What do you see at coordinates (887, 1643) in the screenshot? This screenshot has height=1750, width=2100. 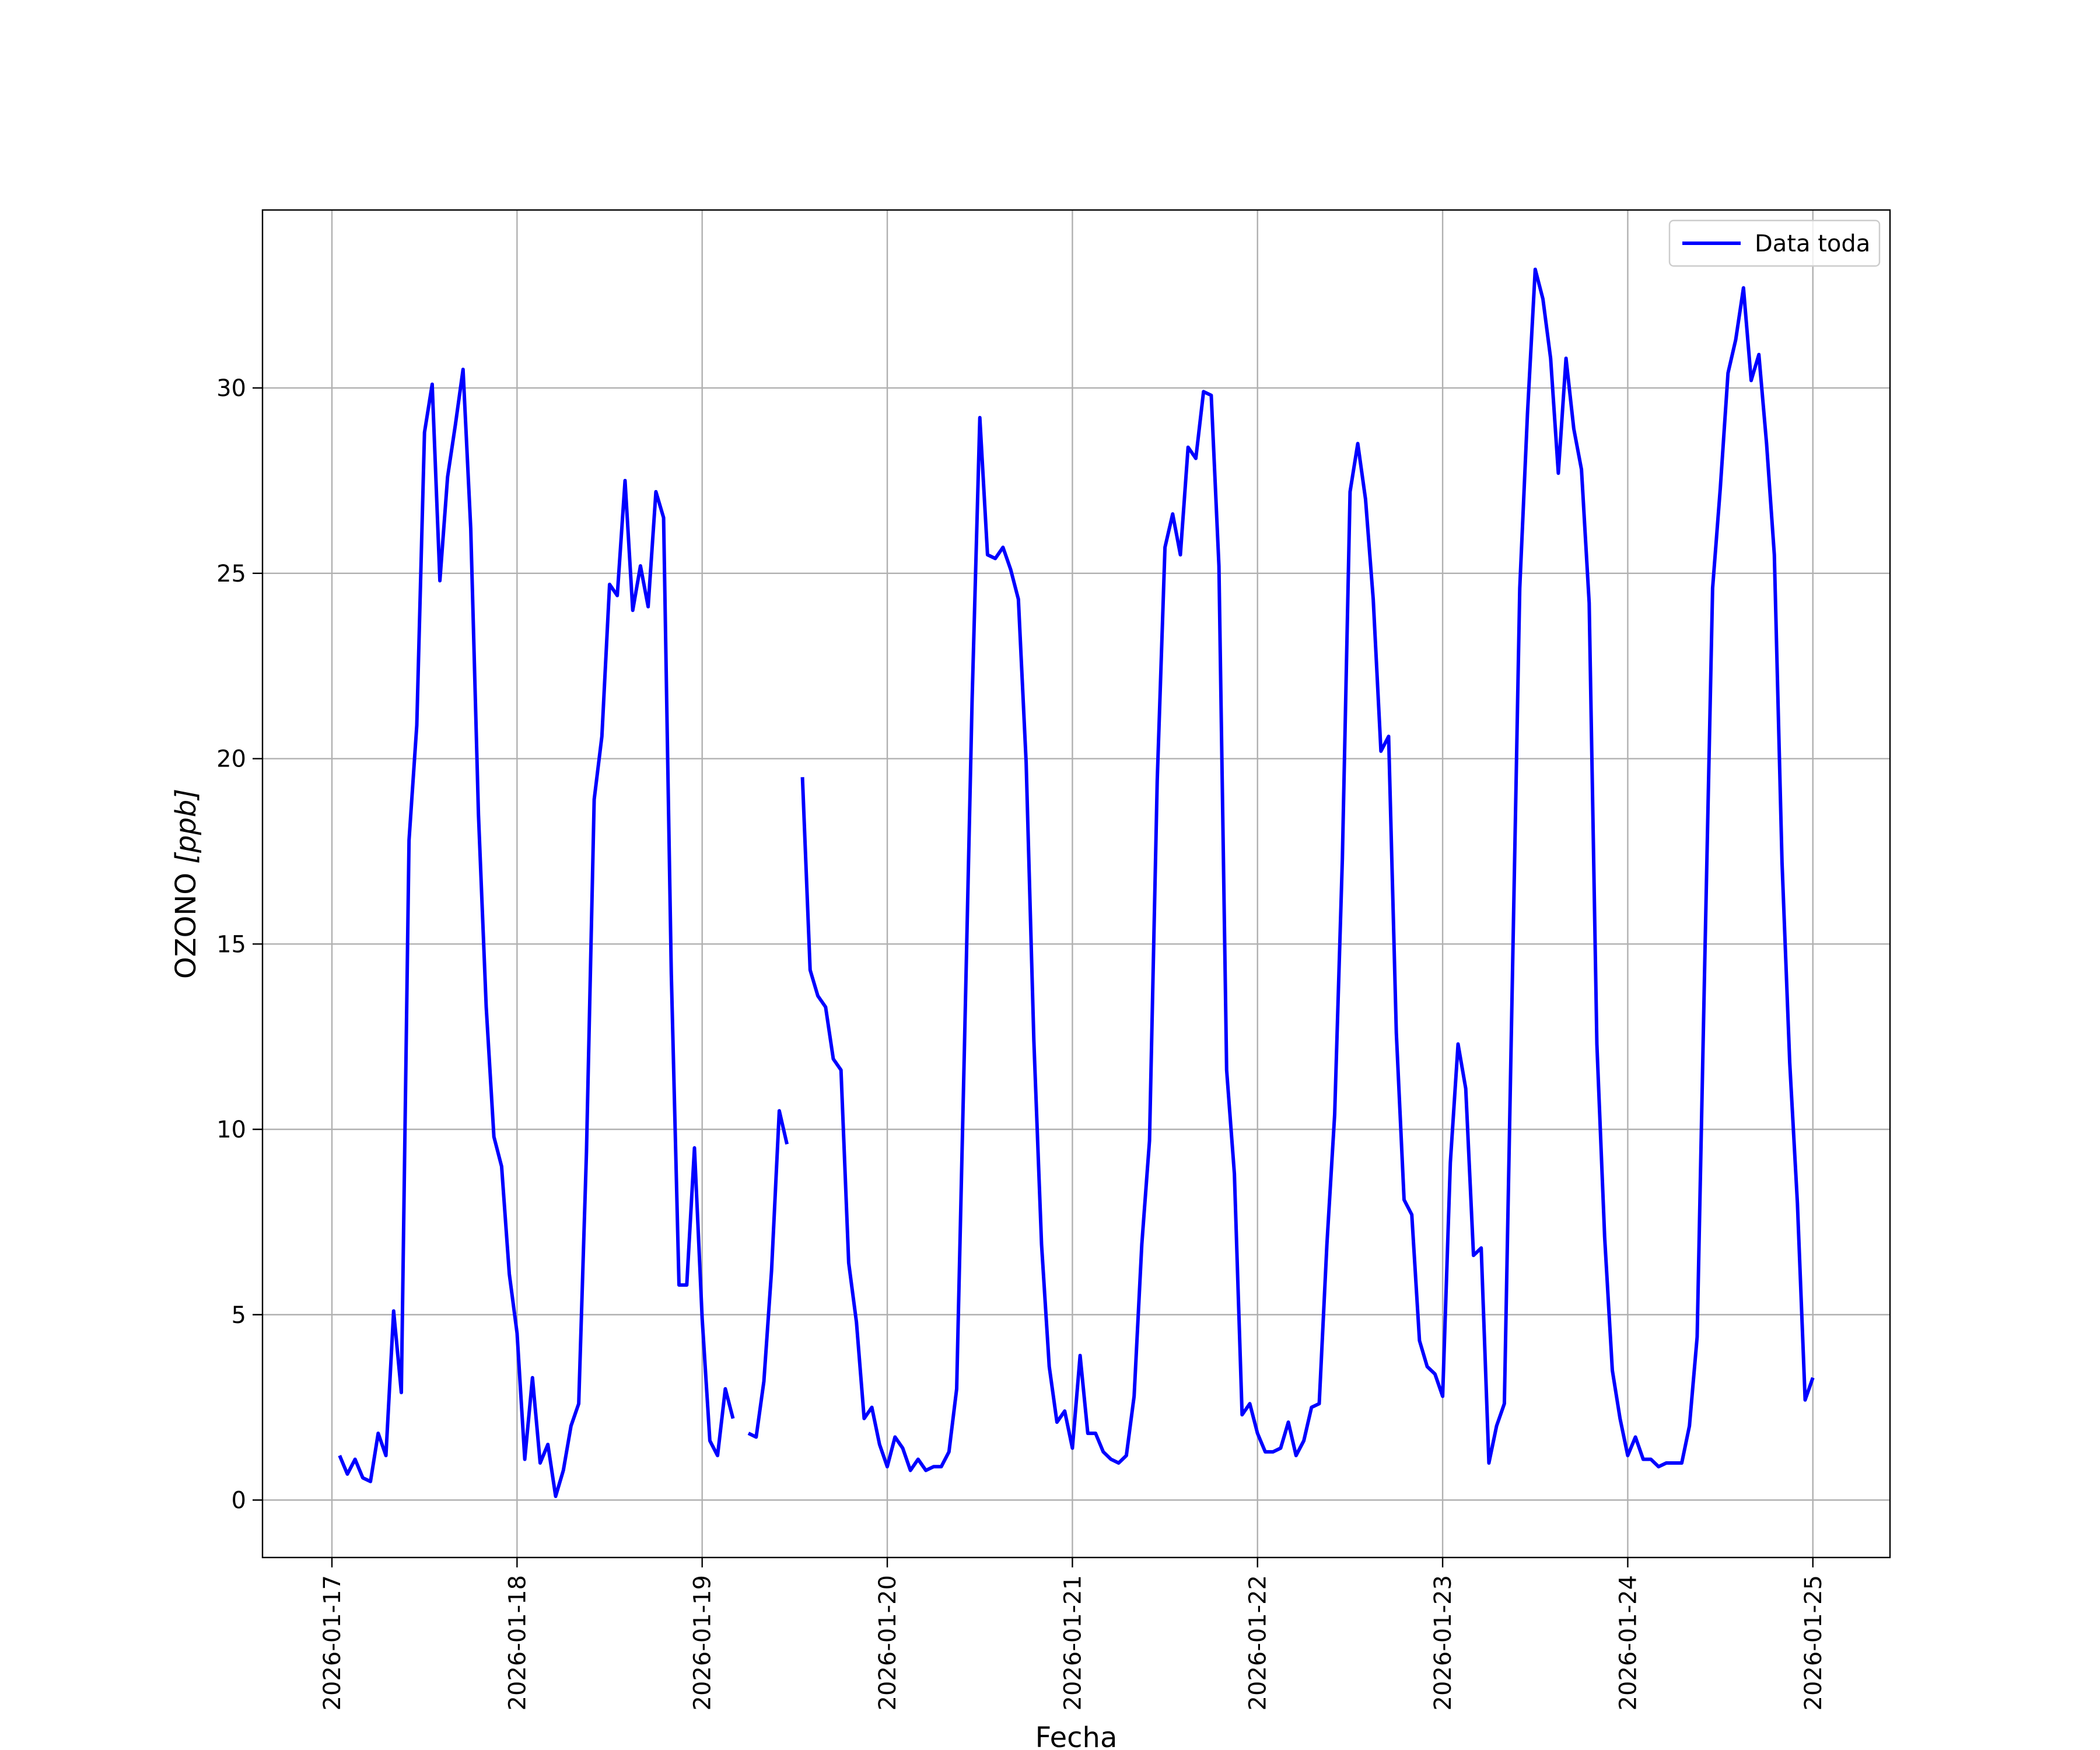 I see `x-tick-label: 2026-01-20` at bounding box center [887, 1643].